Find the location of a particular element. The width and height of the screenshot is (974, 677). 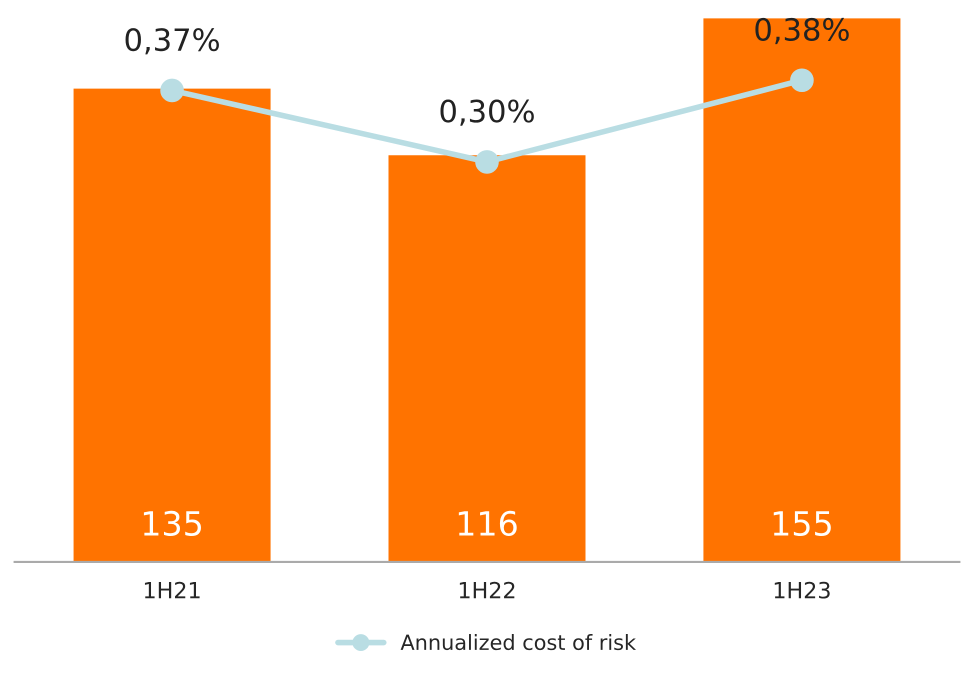

x-tick-label: 1H21 is located at coordinates (172, 590).